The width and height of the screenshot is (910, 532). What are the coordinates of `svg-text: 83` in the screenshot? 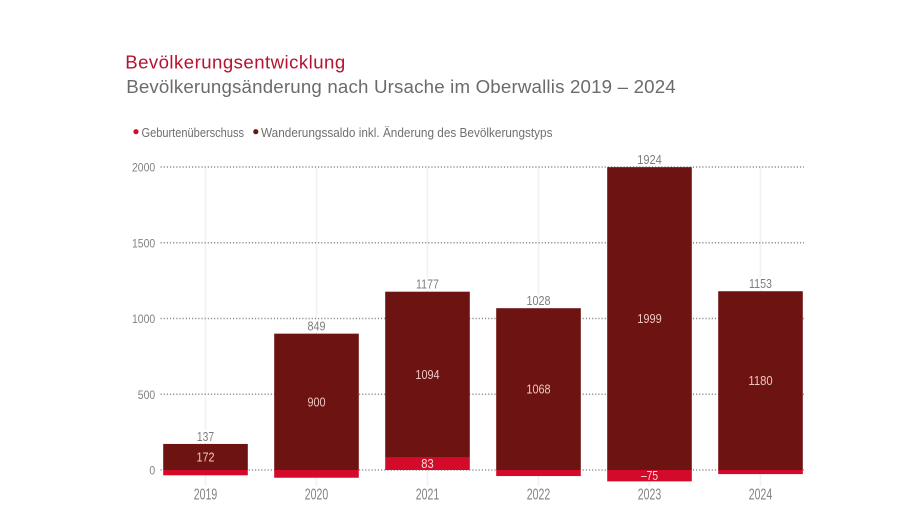 It's located at (427, 463).